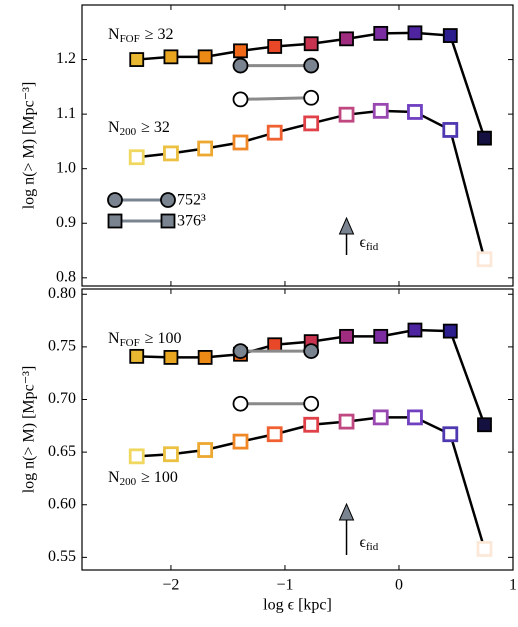 The width and height of the screenshot is (518, 627). I want to click on x-axis-label: log ϵ [kpc], so click(297, 605).